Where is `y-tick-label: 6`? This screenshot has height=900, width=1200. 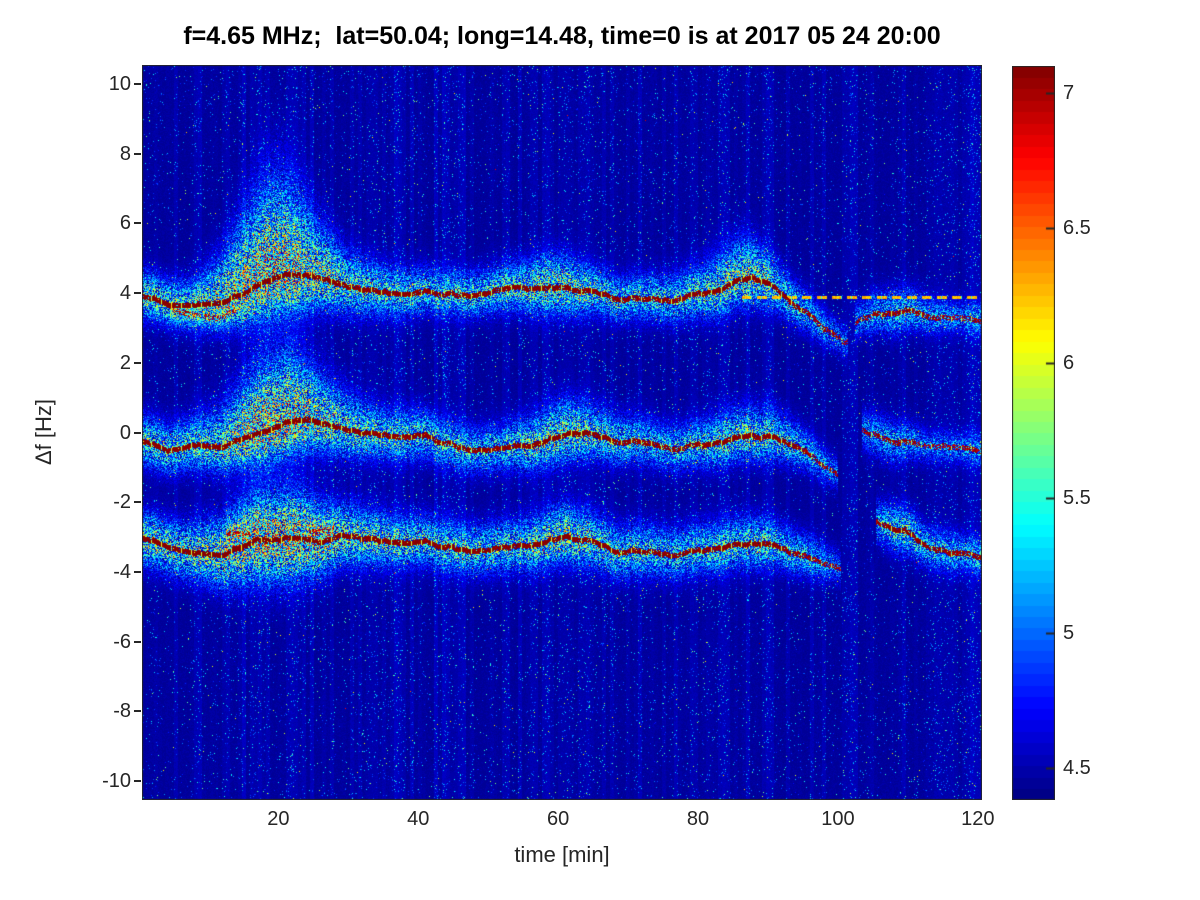 y-tick-label: 6 is located at coordinates (125, 223).